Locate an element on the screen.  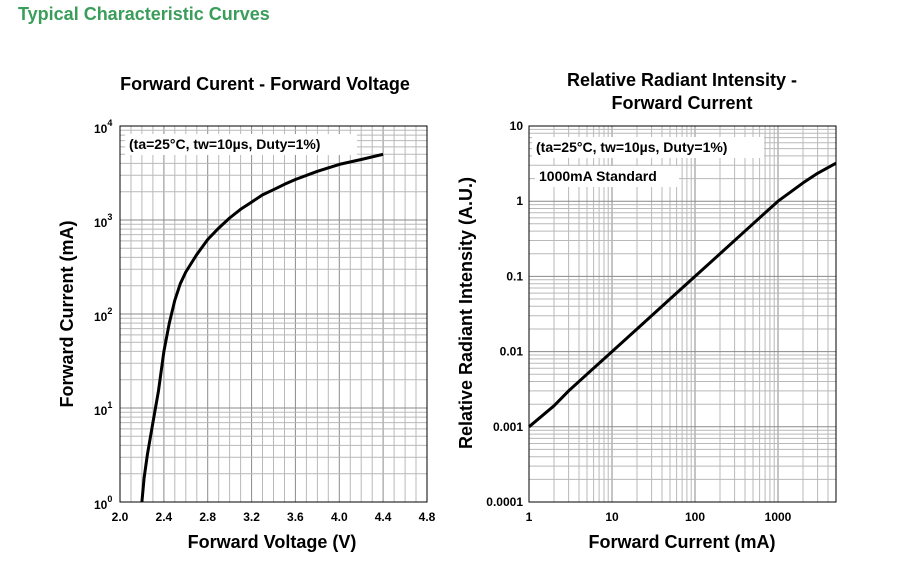
chart1-x-tick-label: 4.4 is located at coordinates (383, 517).